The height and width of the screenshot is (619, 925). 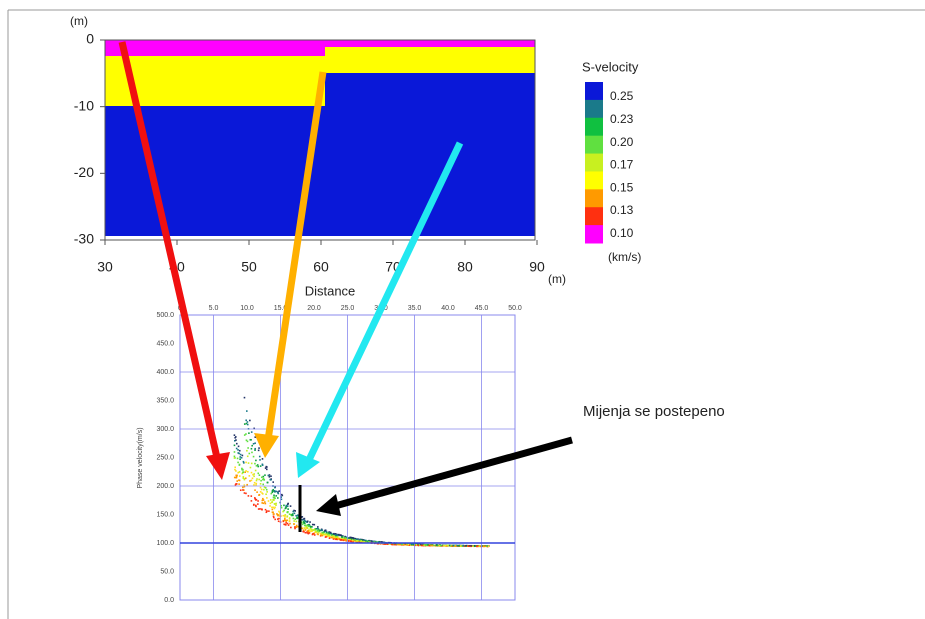 What do you see at coordinates (314, 308) in the screenshot?
I see `x-tick-label: 20.0` at bounding box center [314, 308].